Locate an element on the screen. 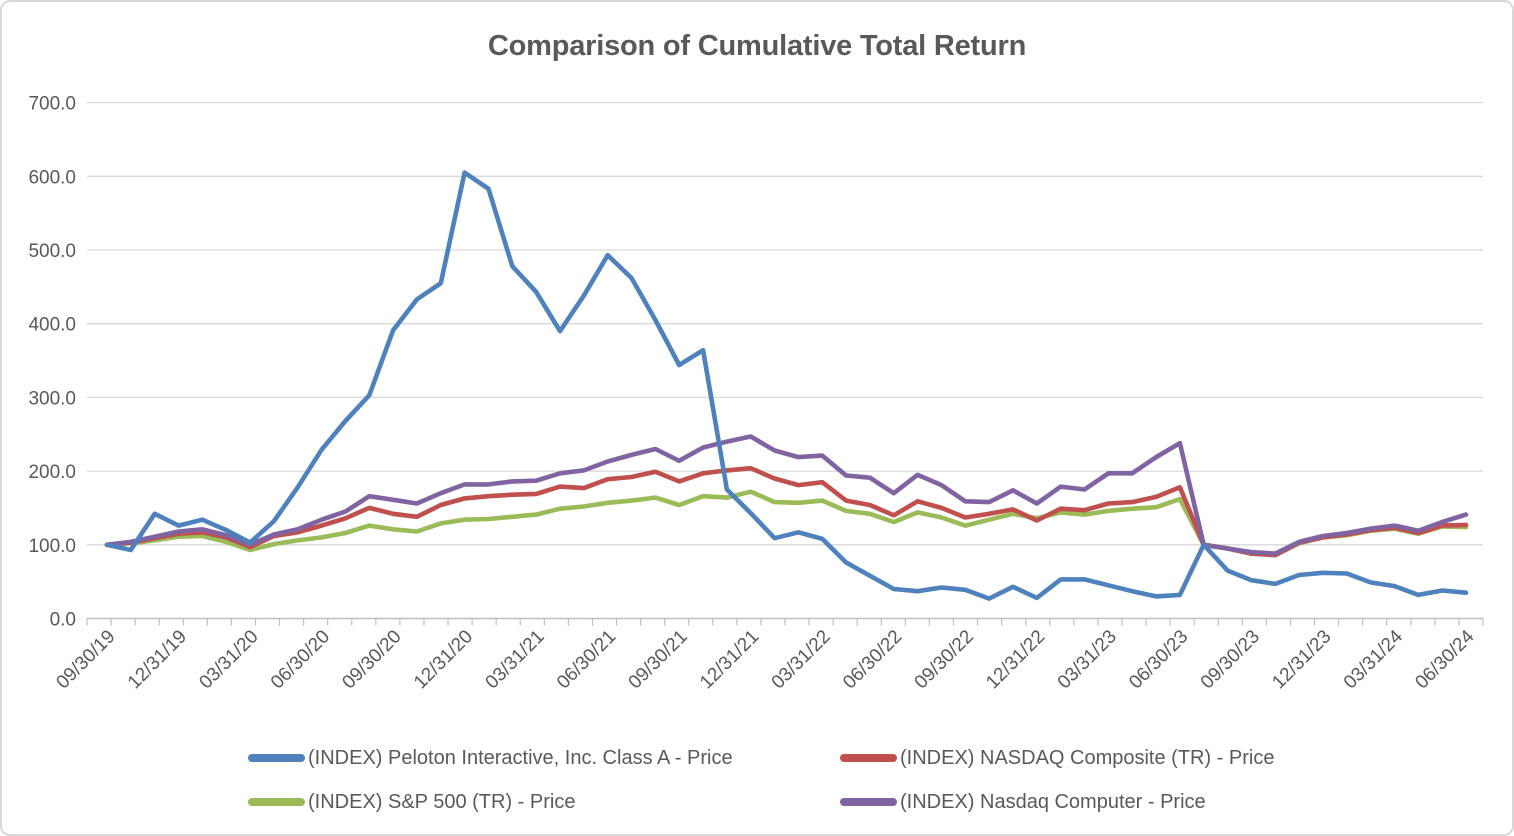 This screenshot has width=1514, height=836. chart-title: Comparison of Cumulative Total Return is located at coordinates (757, 46).